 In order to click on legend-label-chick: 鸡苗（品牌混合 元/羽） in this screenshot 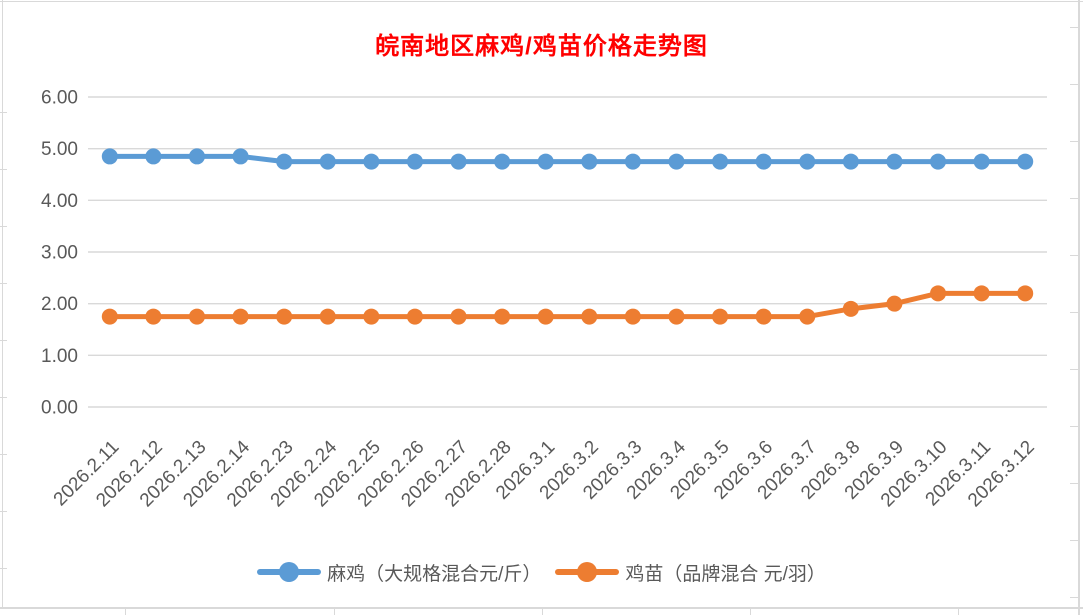, I will do `click(725, 574)`.